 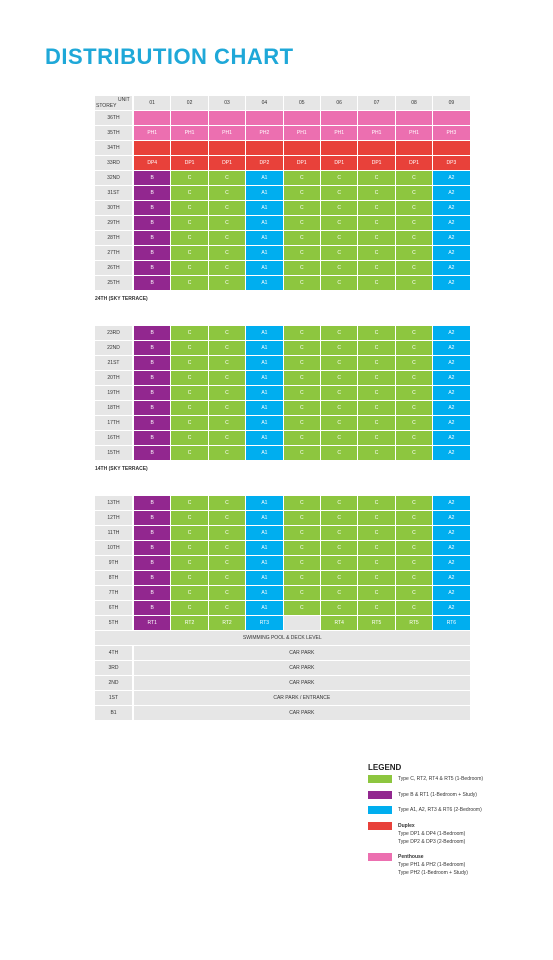 What do you see at coordinates (113, 668) in the screenshot?
I see `storey-label: 3RD` at bounding box center [113, 668].